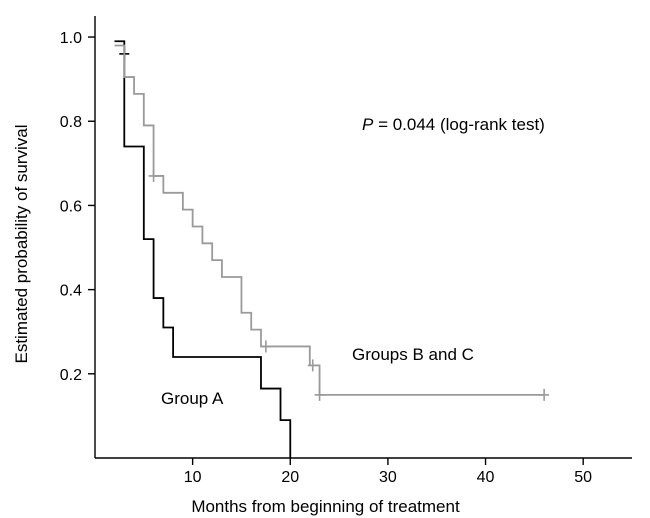  What do you see at coordinates (71, 38) in the screenshot?
I see `y-tick-label: 1.0` at bounding box center [71, 38].